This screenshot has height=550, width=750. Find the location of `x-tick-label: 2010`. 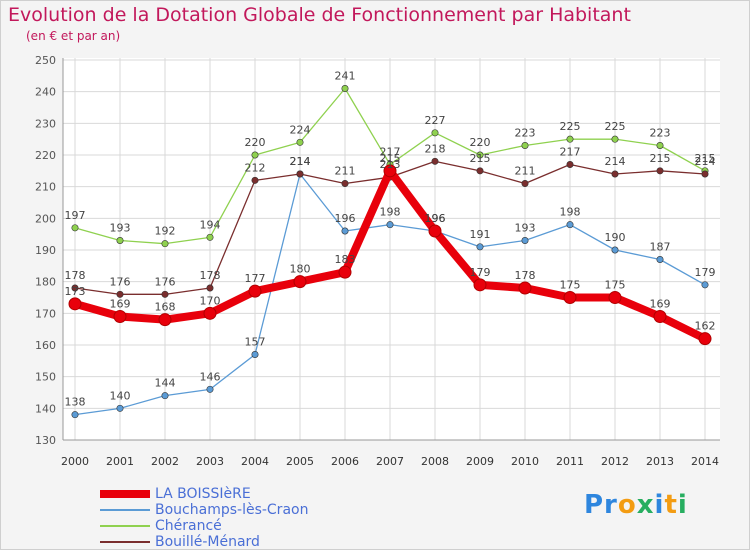

x-tick-label: 2010 is located at coordinates (525, 461).